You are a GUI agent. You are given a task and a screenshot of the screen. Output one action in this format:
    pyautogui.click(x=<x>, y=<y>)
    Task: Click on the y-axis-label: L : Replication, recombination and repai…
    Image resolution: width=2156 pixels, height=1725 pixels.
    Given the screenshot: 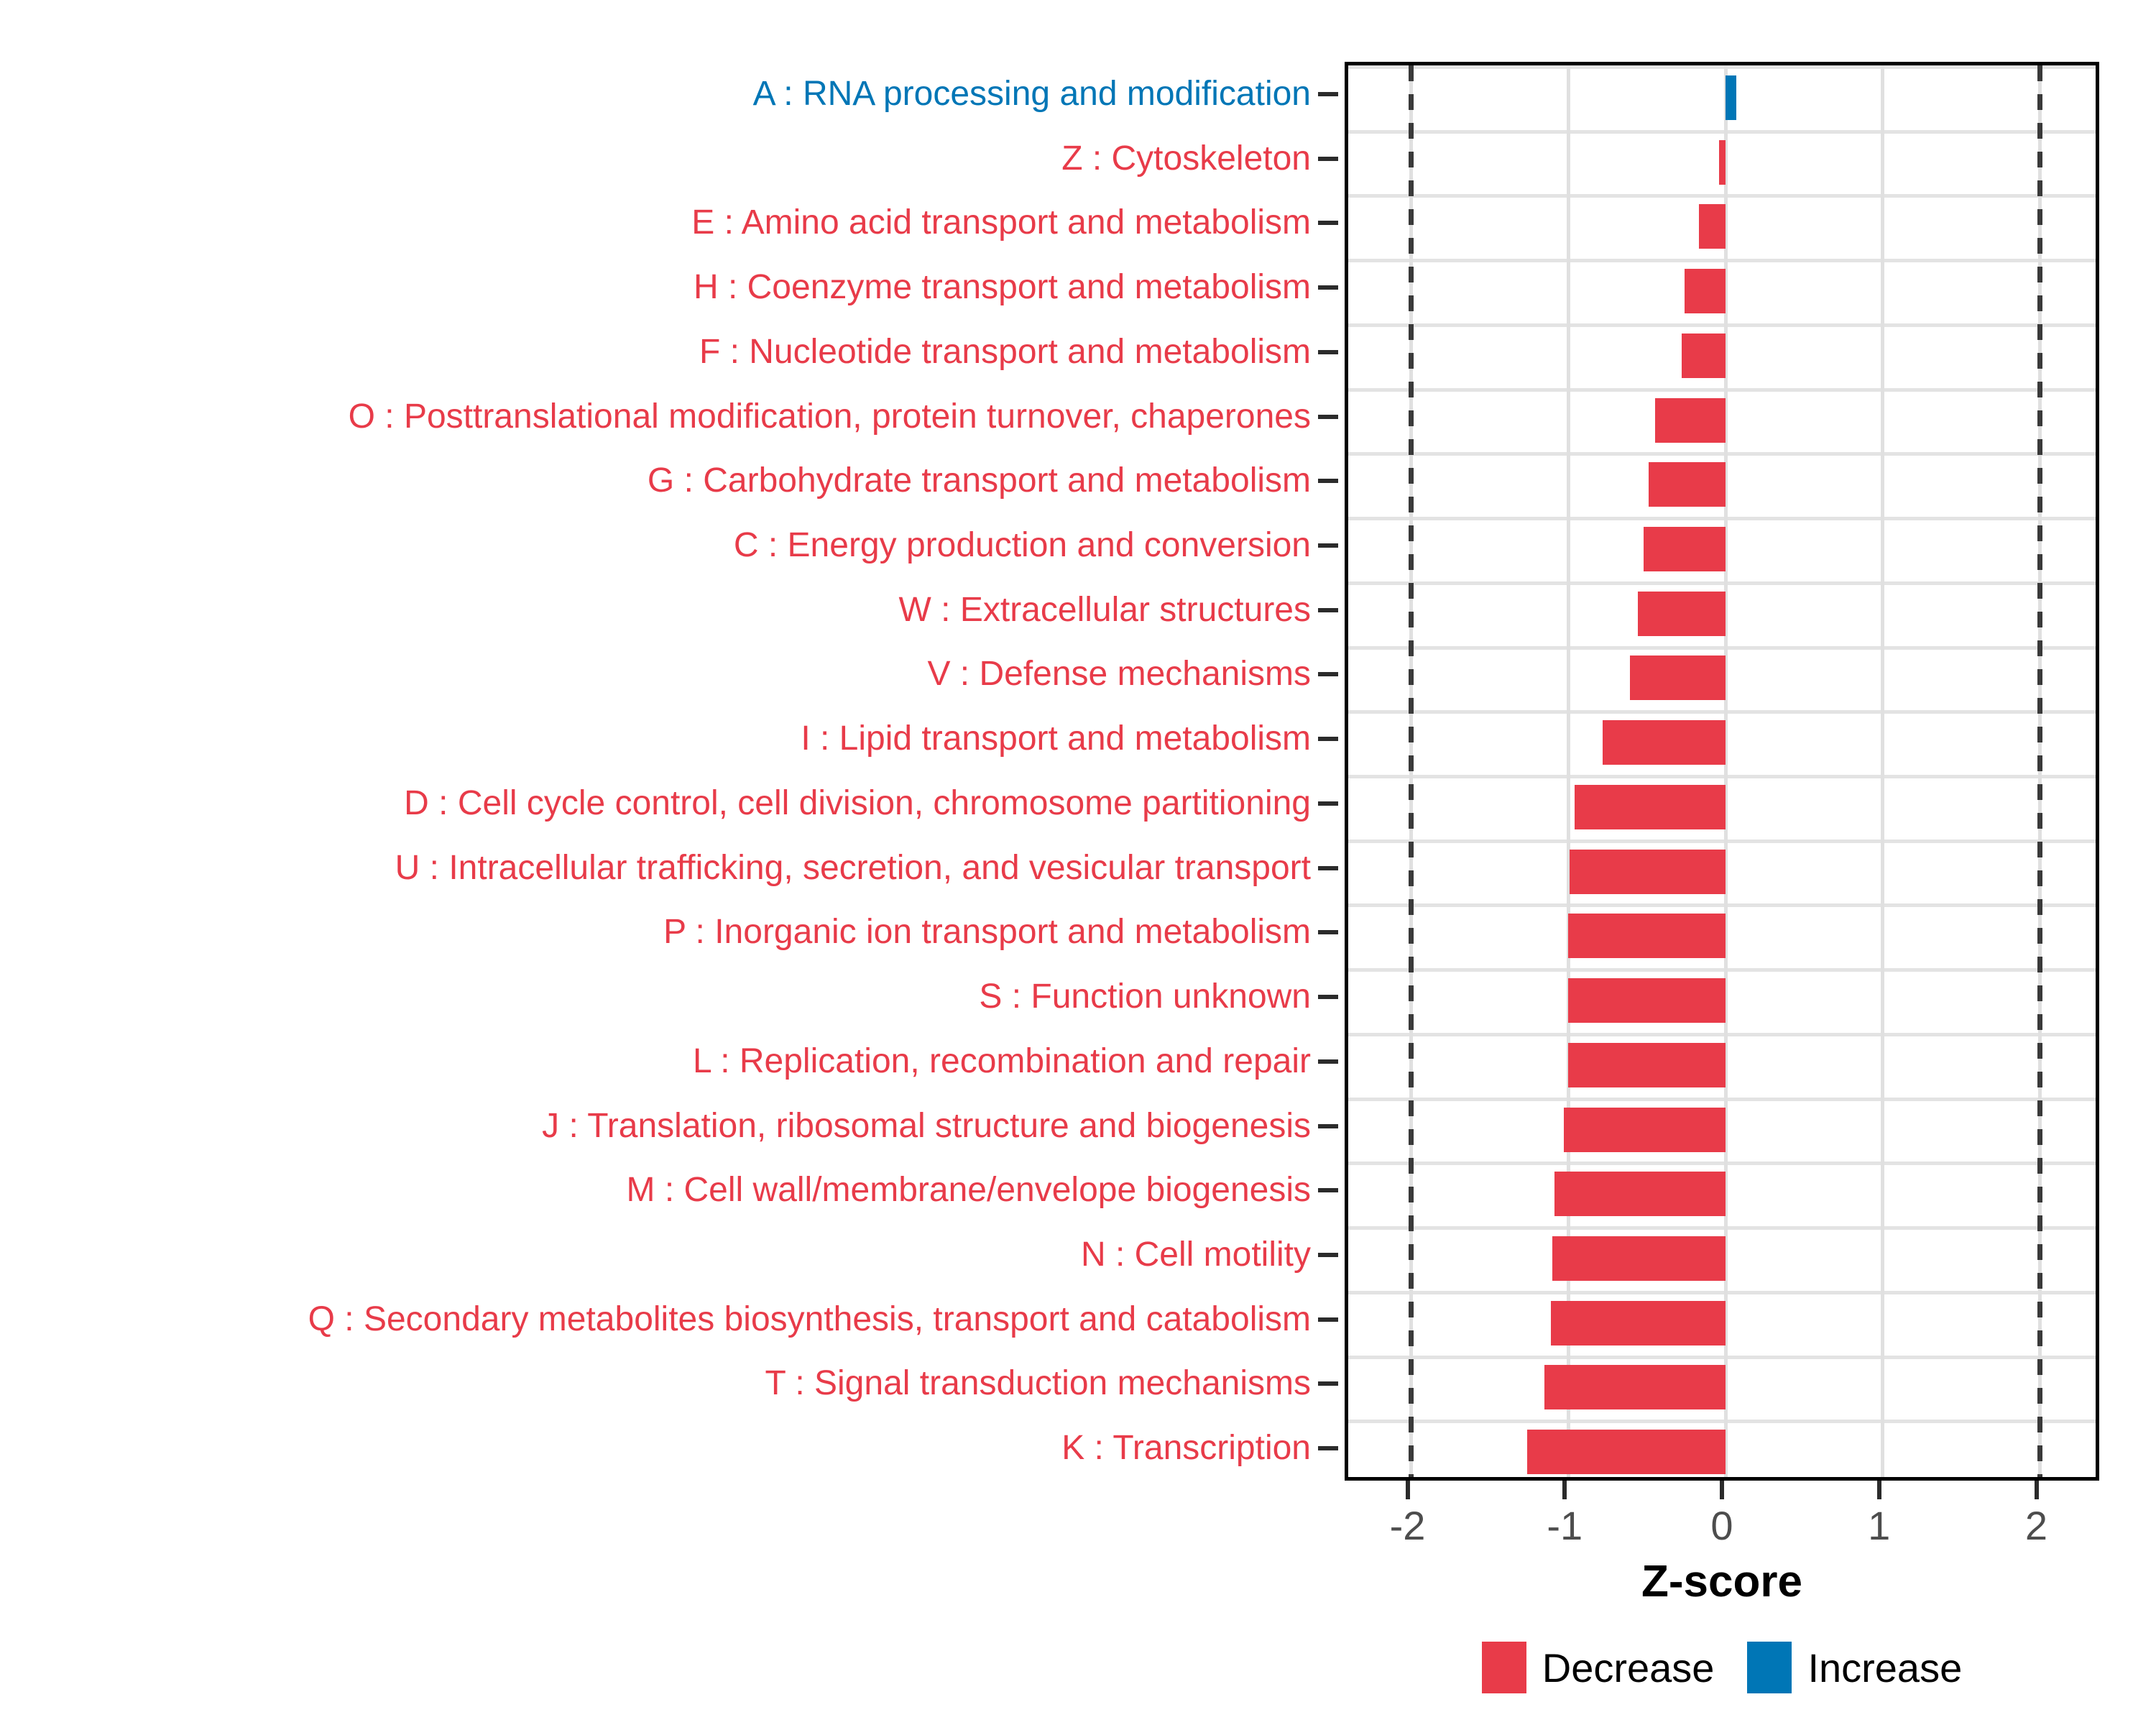 What is the action you would take?
    pyautogui.click(x=1001, y=1060)
    